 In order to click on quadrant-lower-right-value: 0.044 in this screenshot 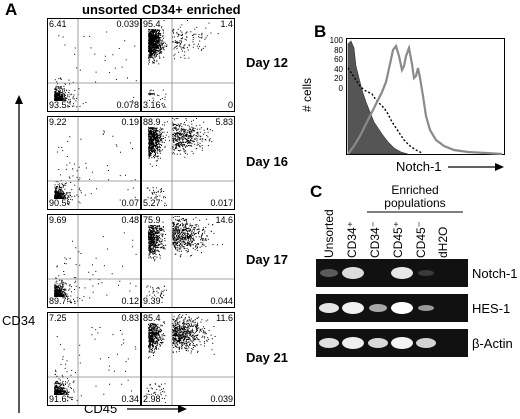, I will do `click(221, 301)`.